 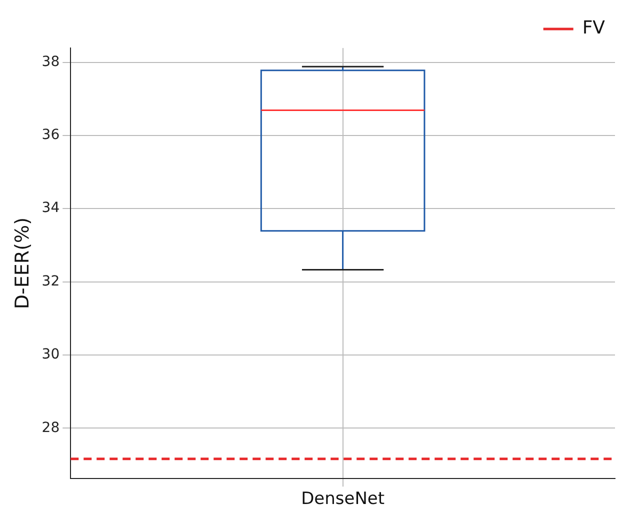 I want to click on y-tick-label: 30, so click(x=51, y=354).